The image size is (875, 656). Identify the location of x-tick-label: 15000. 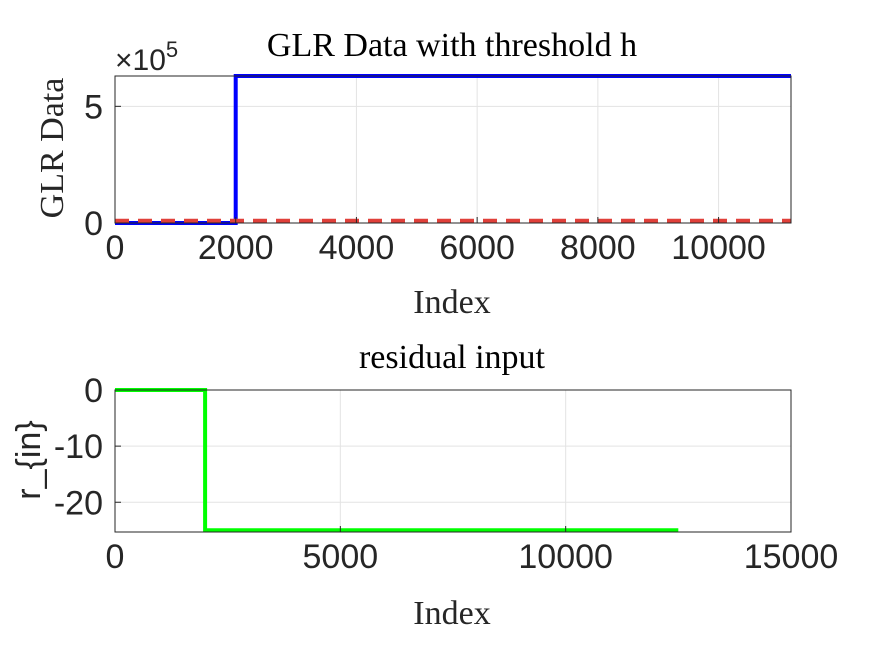
(791, 557).